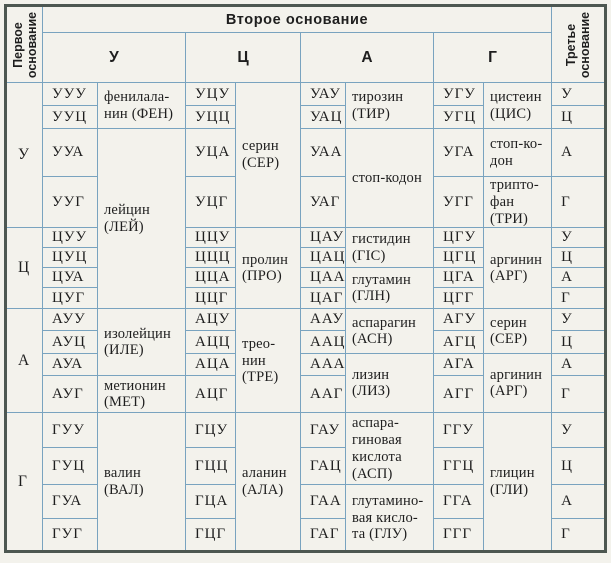  What do you see at coordinates (389, 518) in the screenshot?
I see `amino-cell: глутамино- вая кисло- та (ГЛУ)` at bounding box center [389, 518].